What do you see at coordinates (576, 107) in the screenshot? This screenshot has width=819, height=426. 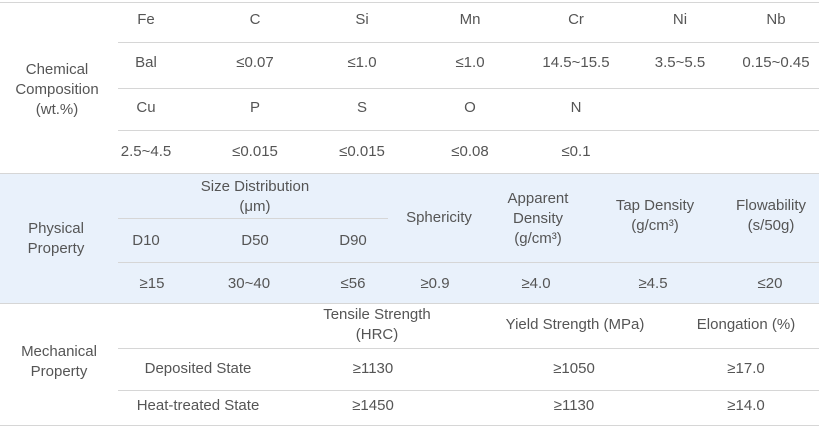 I see `element-cell: N` at bounding box center [576, 107].